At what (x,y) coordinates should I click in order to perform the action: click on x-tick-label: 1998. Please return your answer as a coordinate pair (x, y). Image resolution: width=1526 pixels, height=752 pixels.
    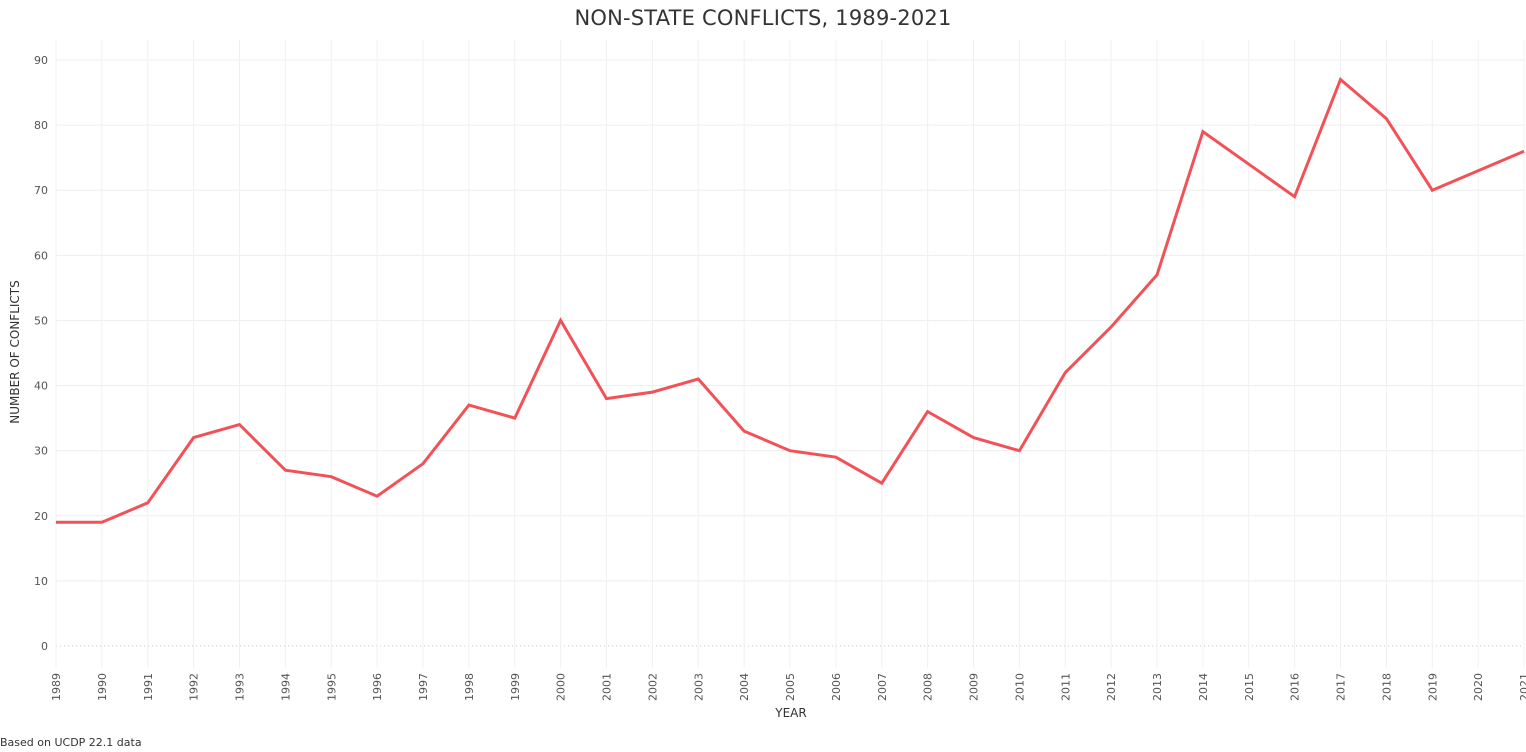
    Looking at the image, I should click on (469, 687).